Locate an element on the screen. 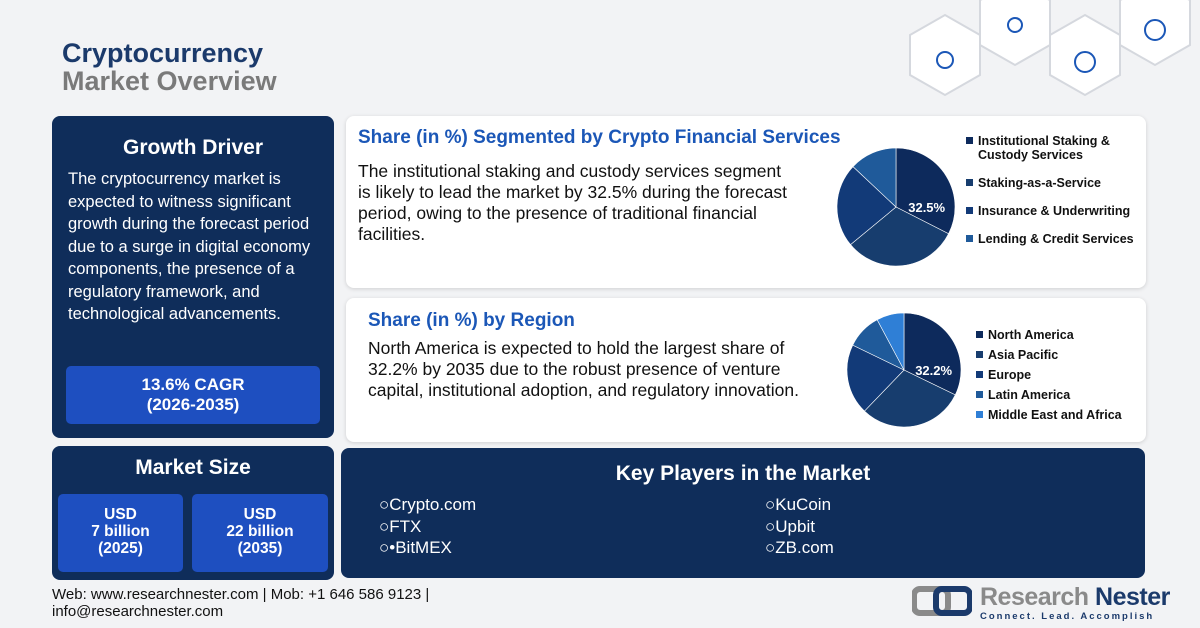 This screenshot has width=1200, height=628. market-size-2035: USD 22 billion (2035) is located at coordinates (260, 533).